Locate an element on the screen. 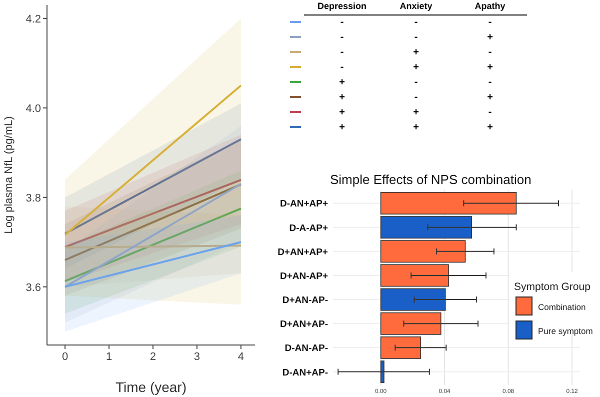 The width and height of the screenshot is (600, 397). legend-label: Pure symptom is located at coordinates (565, 331).